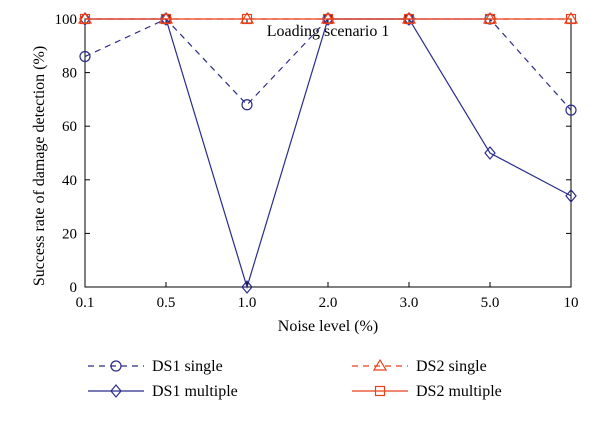 This screenshot has width=600, height=423. Describe the element at coordinates (116, 391) in the screenshot. I see `legend-marker-diamond` at that location.